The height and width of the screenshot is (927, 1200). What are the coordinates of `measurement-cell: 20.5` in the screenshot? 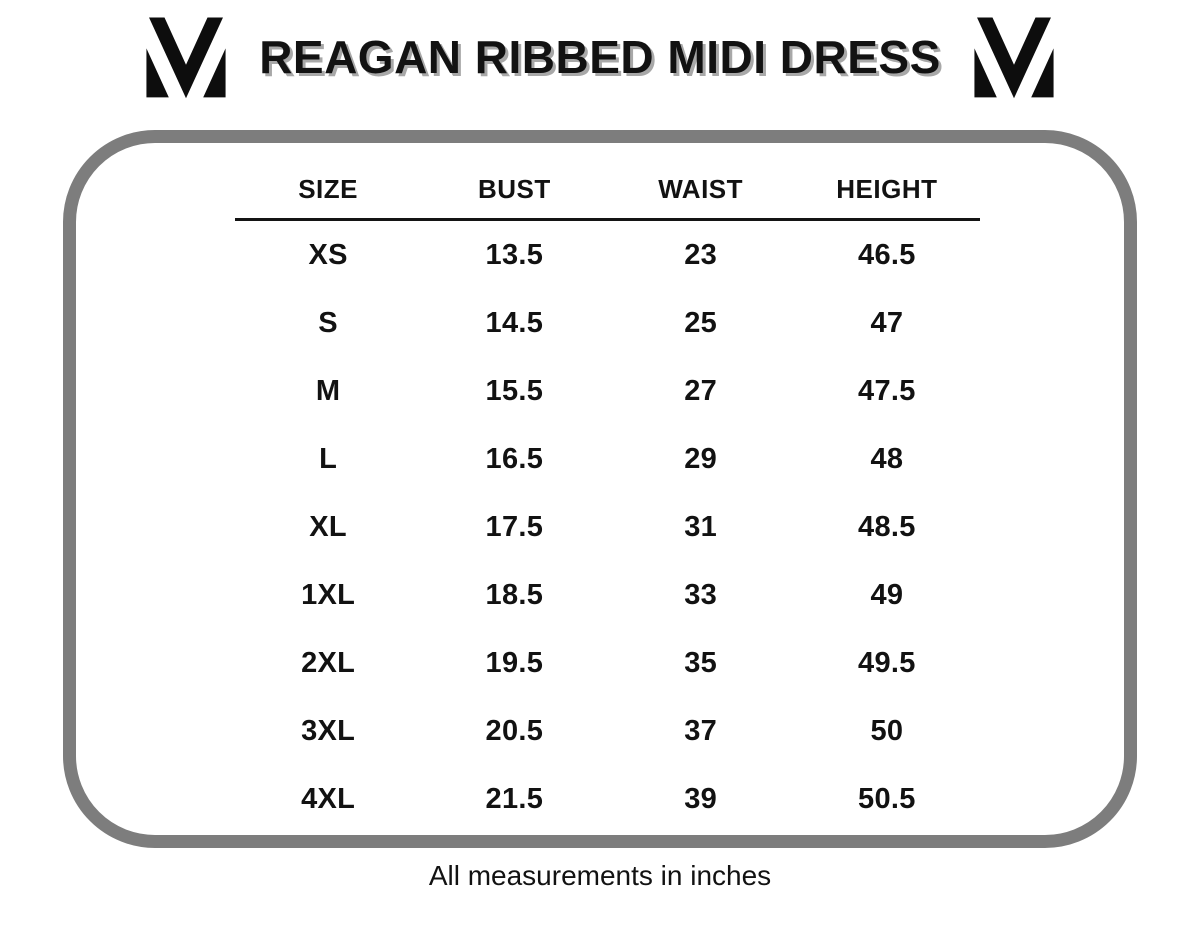 It's located at (514, 730).